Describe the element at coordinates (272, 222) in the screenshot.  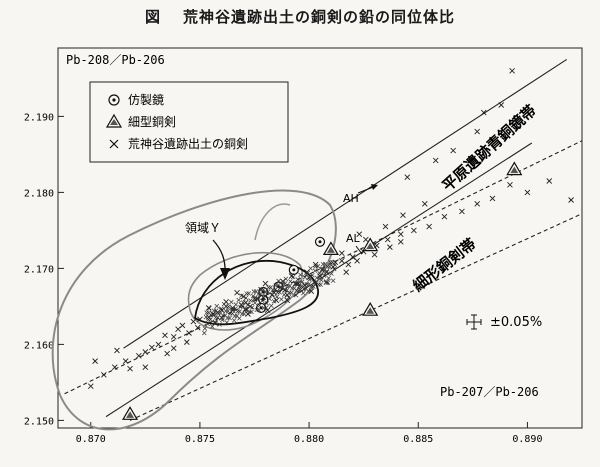
I see `sketch-stroke` at that location.